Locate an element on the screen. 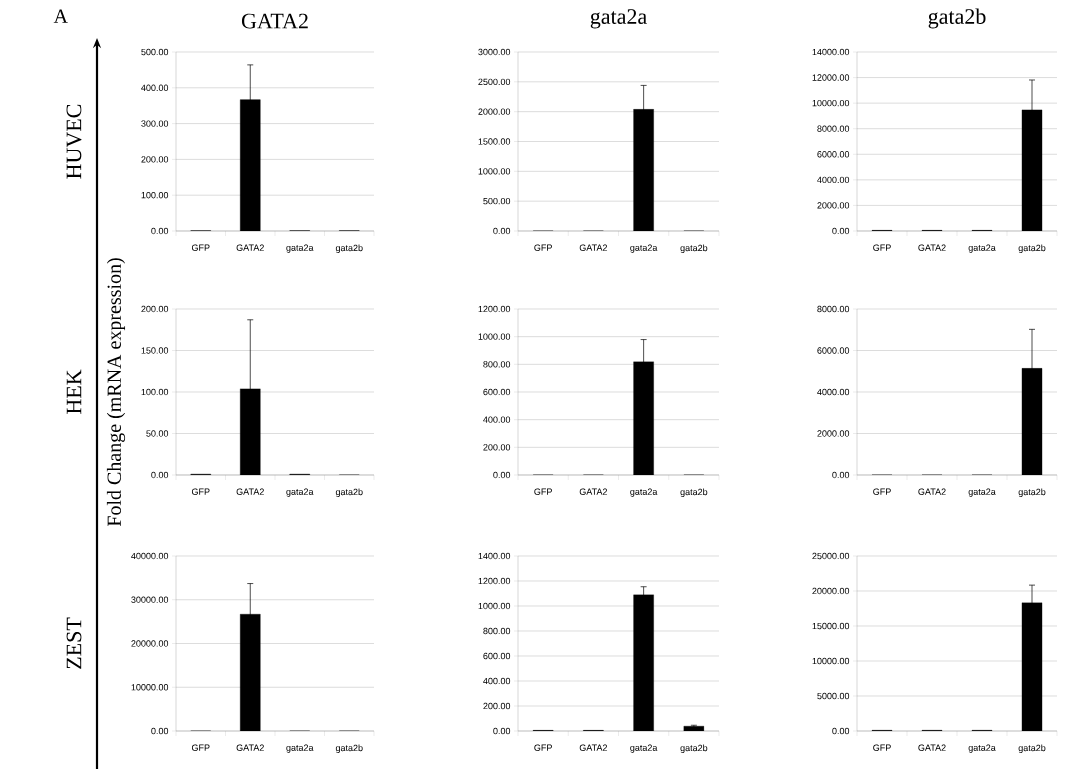 The height and width of the screenshot is (771, 1065). chart-title: gata2a is located at coordinates (618, 19).